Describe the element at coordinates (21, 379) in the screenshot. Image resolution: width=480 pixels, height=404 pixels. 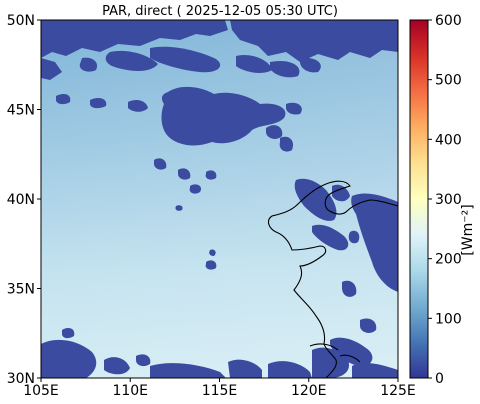
I see `y-tick-label: 30N` at that location.